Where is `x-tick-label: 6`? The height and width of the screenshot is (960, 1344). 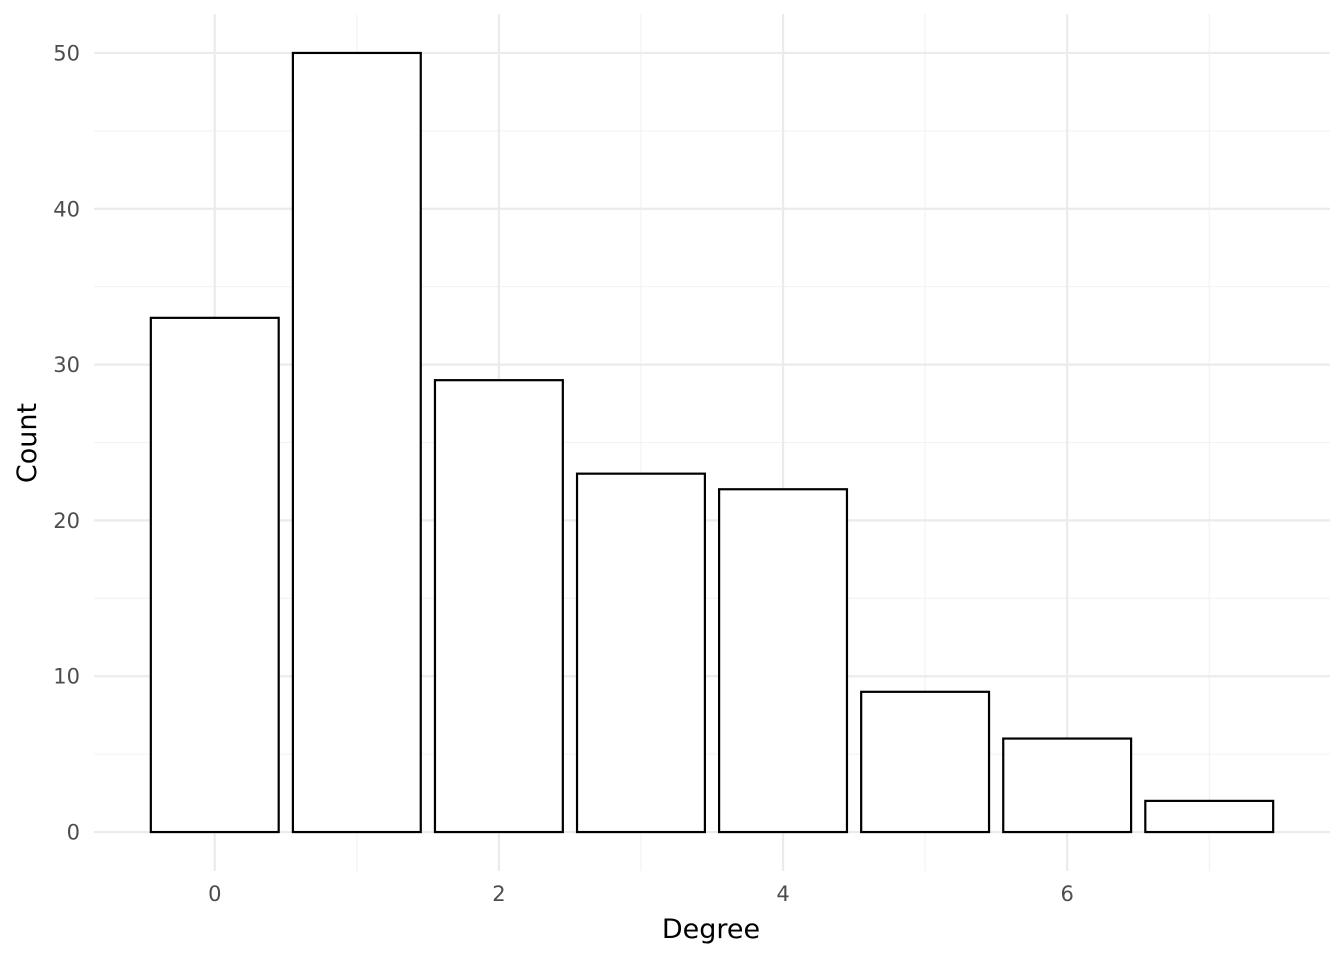 x-tick-label: 6 is located at coordinates (1066, 894).